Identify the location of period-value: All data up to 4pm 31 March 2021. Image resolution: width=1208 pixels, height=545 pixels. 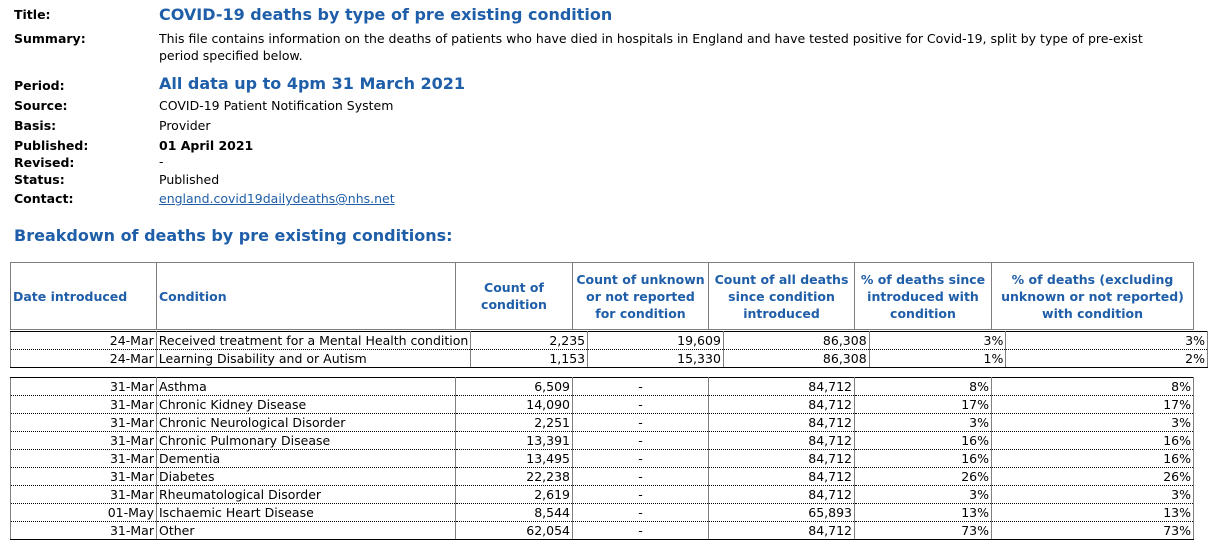
(312, 83).